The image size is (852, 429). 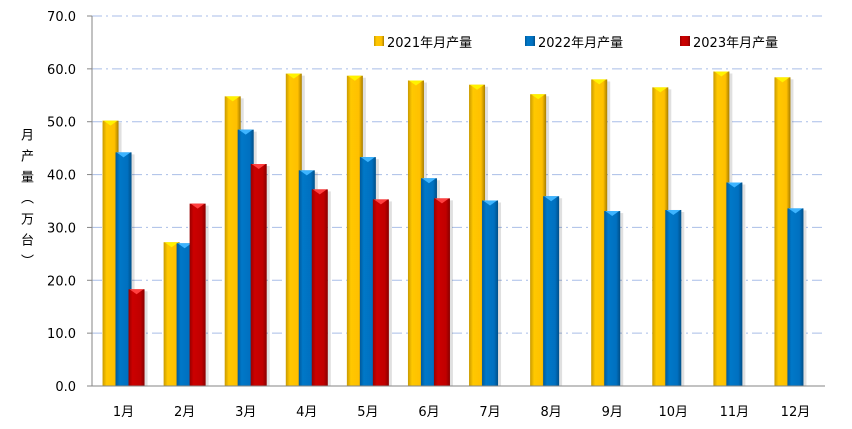 What do you see at coordinates (599, 232) in the screenshot?
I see `bar-2021年月产量-9月` at bounding box center [599, 232].